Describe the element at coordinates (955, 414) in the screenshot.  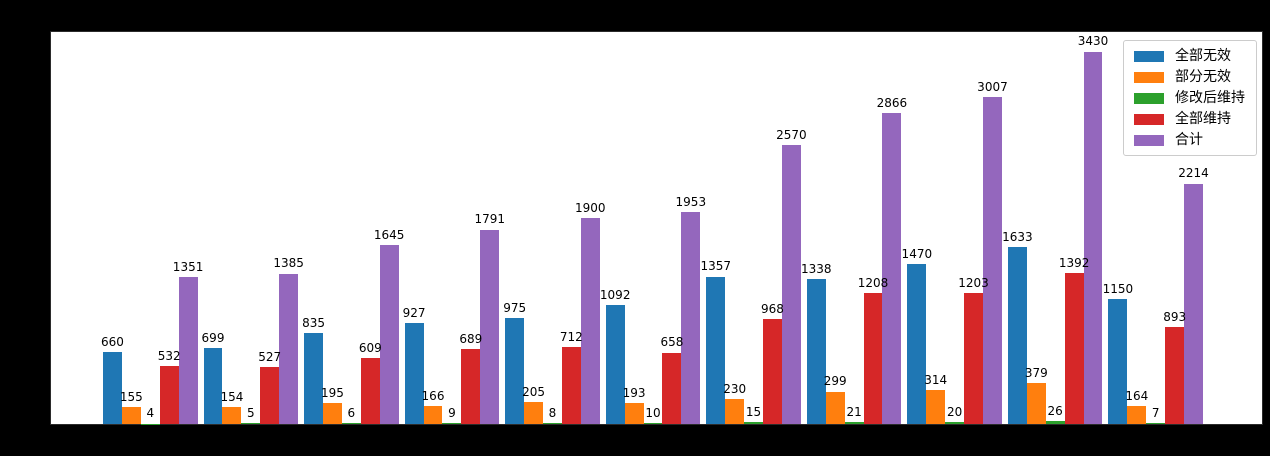
I see `bar-series-2: 20` at that location.